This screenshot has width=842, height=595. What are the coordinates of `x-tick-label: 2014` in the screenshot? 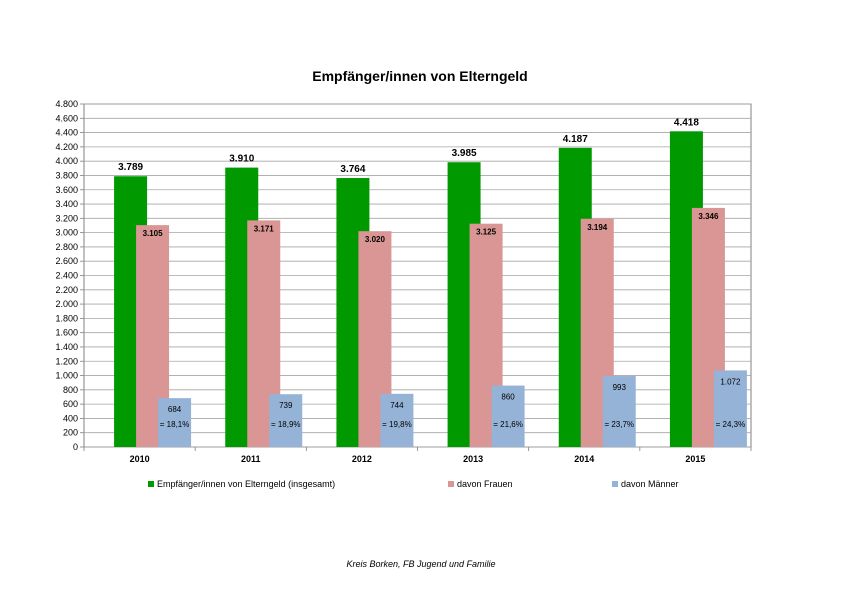 It's located at (584, 459).